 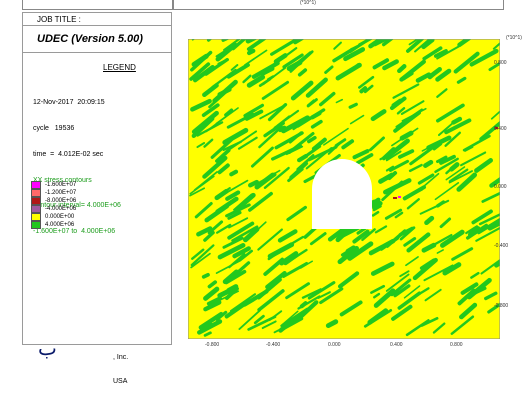 I want to click on legend-item: -4.000E+06, so click(x=91, y=209).